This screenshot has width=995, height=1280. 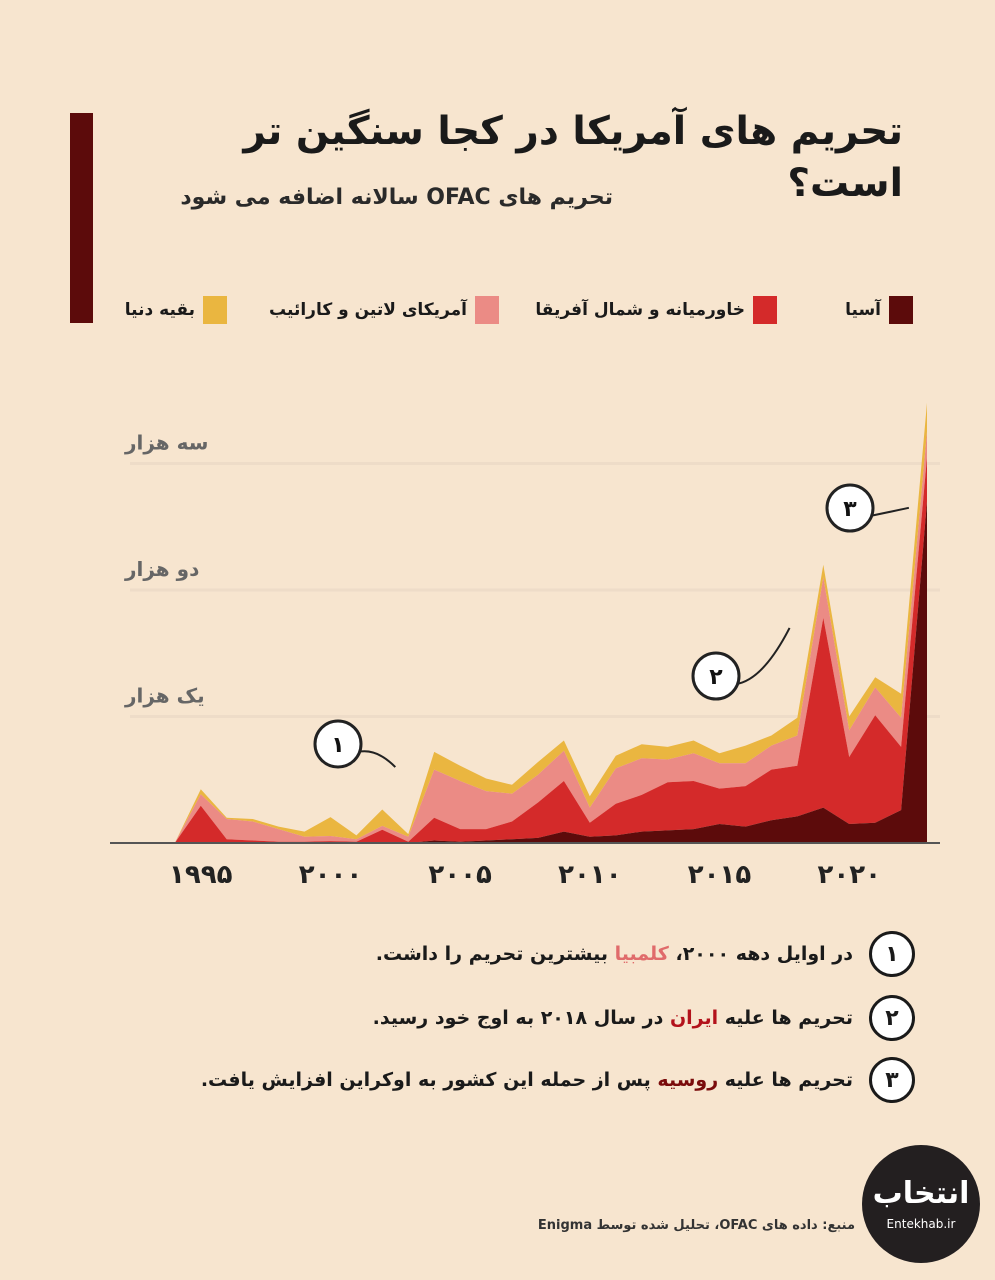 What do you see at coordinates (921, 1193) in the screenshot?
I see `logo-name: انتخاب` at bounding box center [921, 1193].